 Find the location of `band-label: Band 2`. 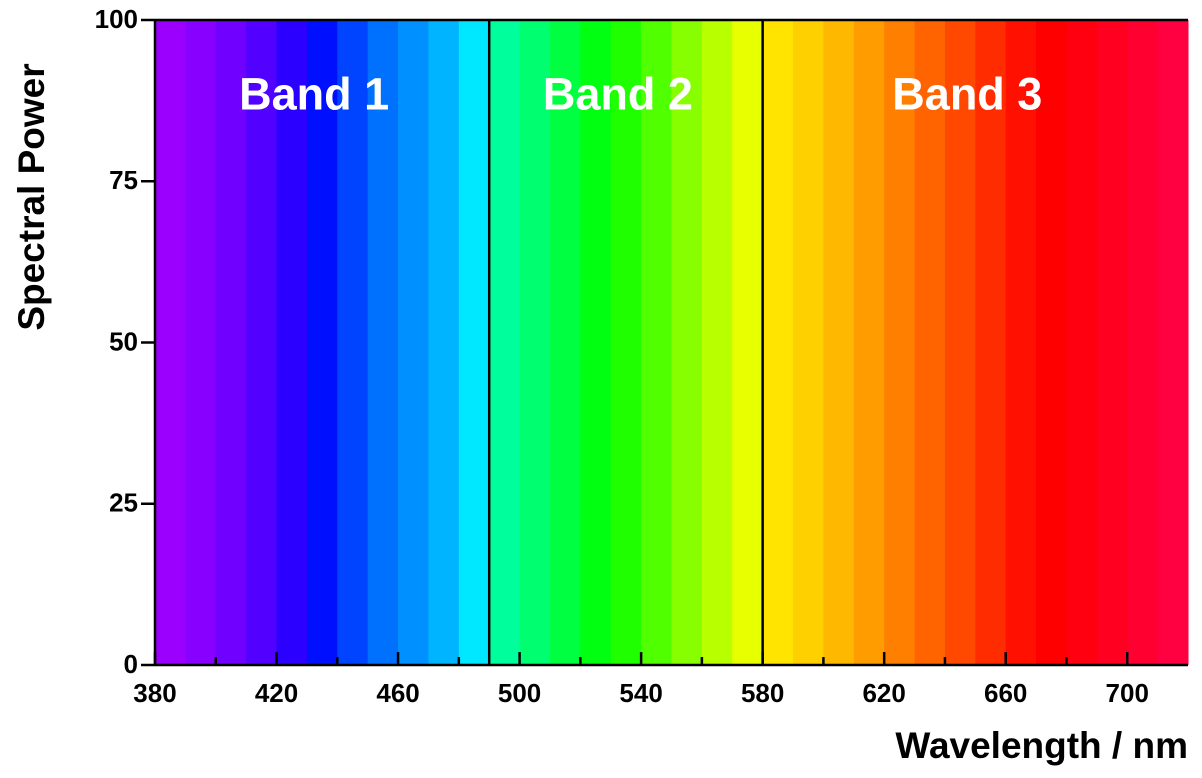

band-label: Band 2 is located at coordinates (618, 93).